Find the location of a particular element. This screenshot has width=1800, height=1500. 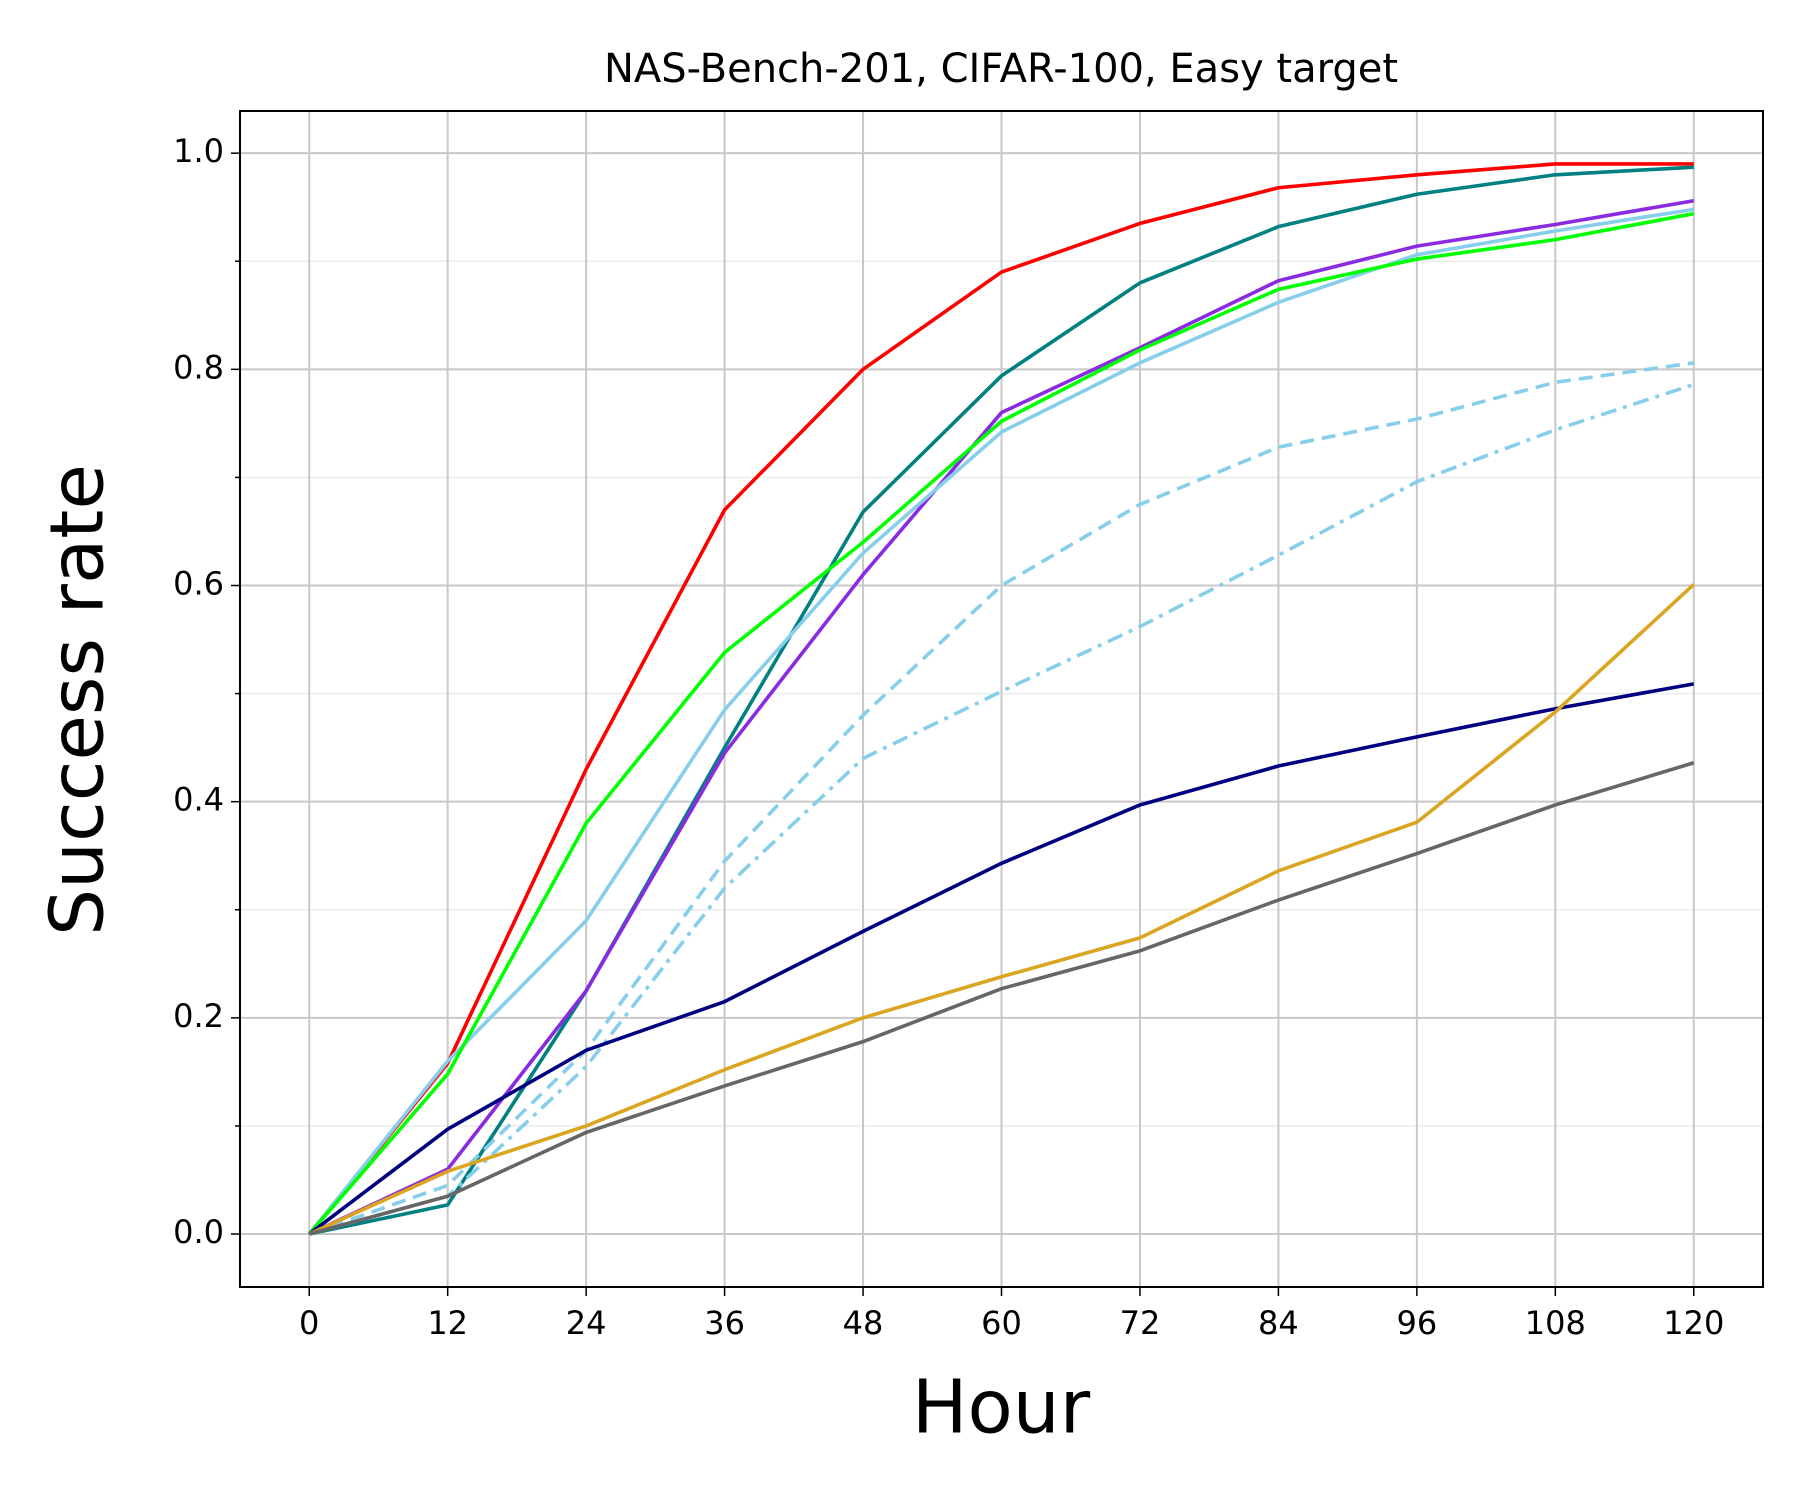

x-tick-label: 60 is located at coordinates (1001, 1323).